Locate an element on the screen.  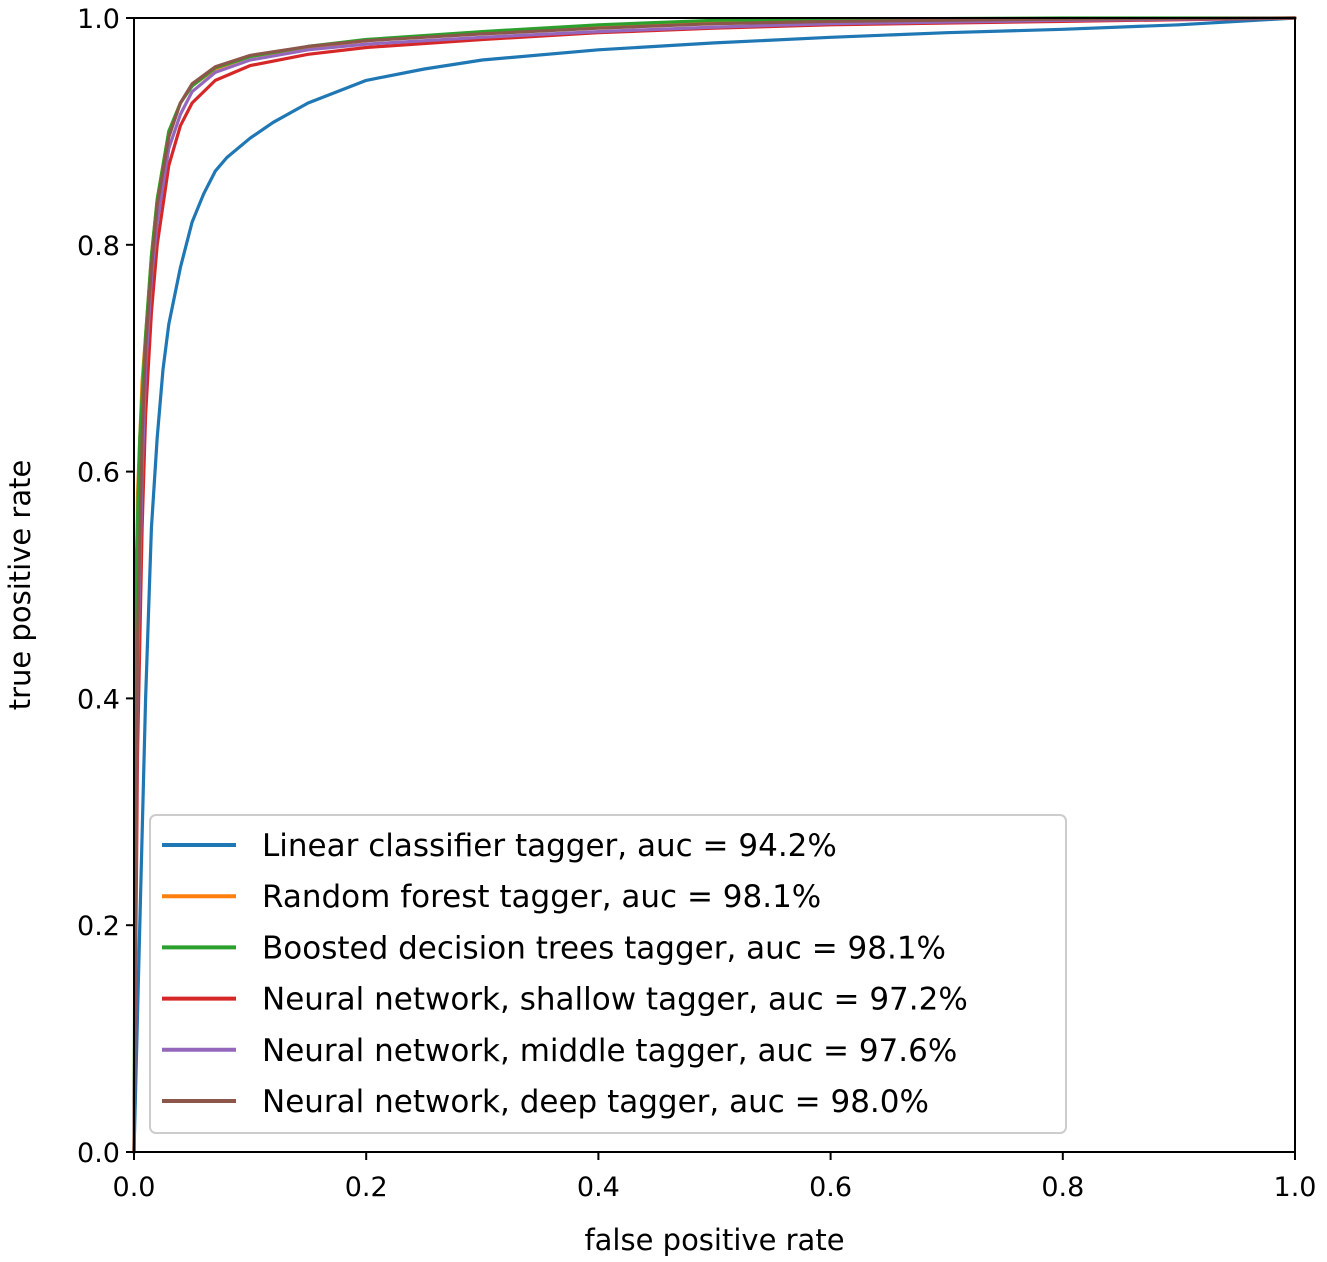
x-axis: 0.0 0.2 0.4 0.6 0.8 1.0 is located at coordinates (715, 1177).